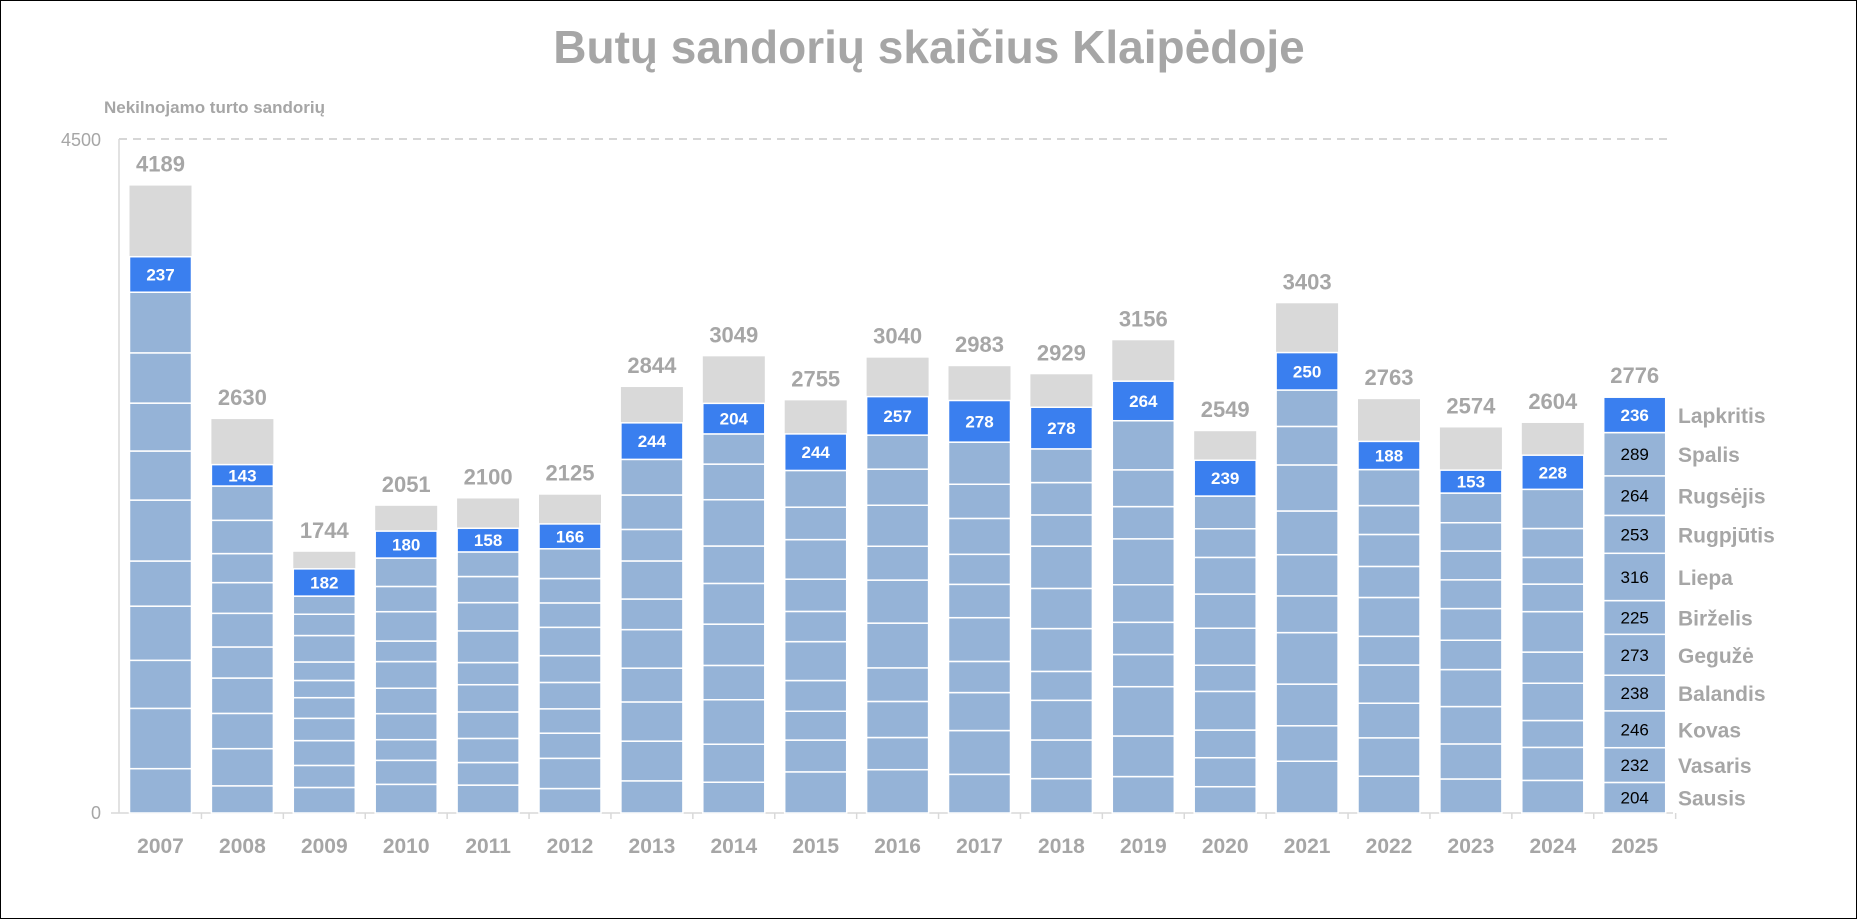 The width and height of the screenshot is (1857, 920). I want to click on x-tick-2010: 2010, so click(406, 846).